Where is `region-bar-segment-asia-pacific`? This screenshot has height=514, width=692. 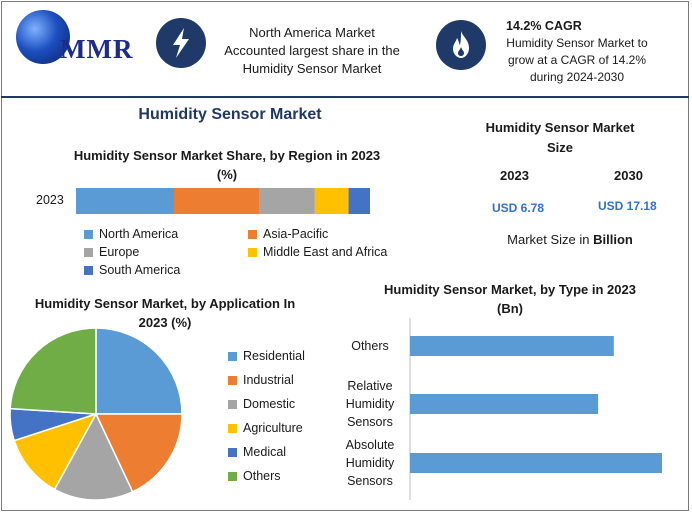 region-bar-segment-asia-pacific is located at coordinates (217, 201).